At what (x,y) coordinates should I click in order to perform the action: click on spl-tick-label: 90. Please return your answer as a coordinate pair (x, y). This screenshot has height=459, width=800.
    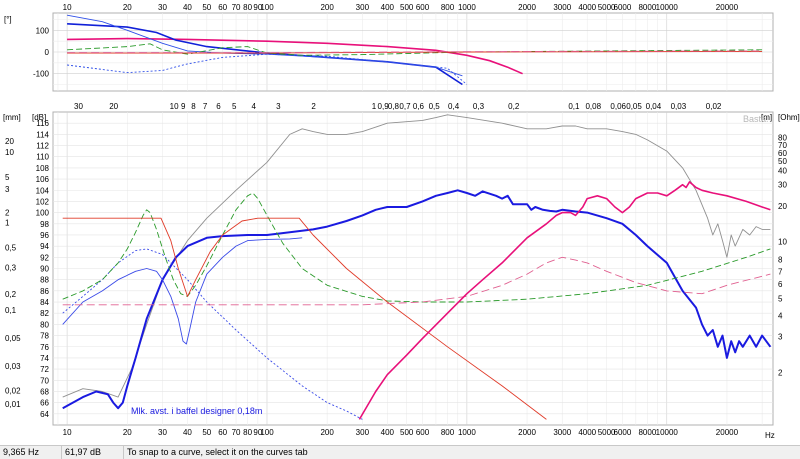
    Looking at the image, I should click on (44, 269).